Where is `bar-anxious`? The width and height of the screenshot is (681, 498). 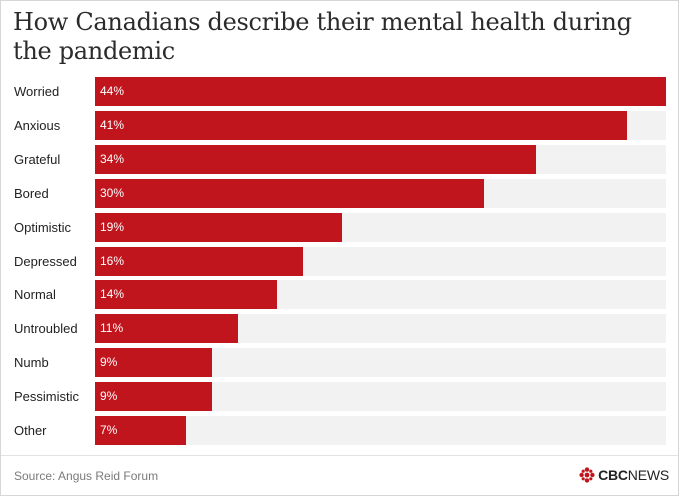 bar-anxious is located at coordinates (361, 125).